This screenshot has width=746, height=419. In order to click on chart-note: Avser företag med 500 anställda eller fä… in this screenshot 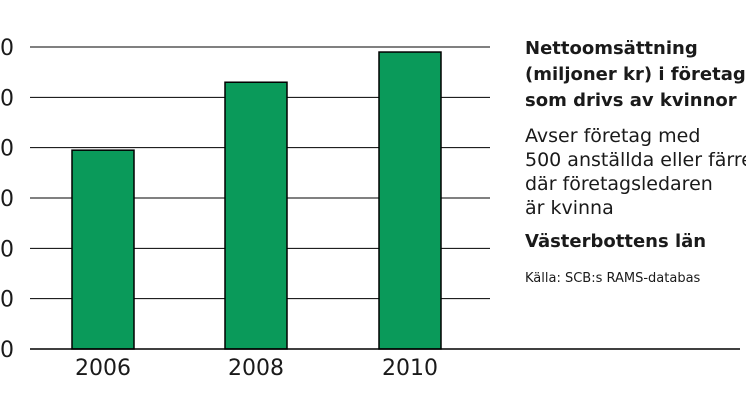, I will do `click(635, 172)`.